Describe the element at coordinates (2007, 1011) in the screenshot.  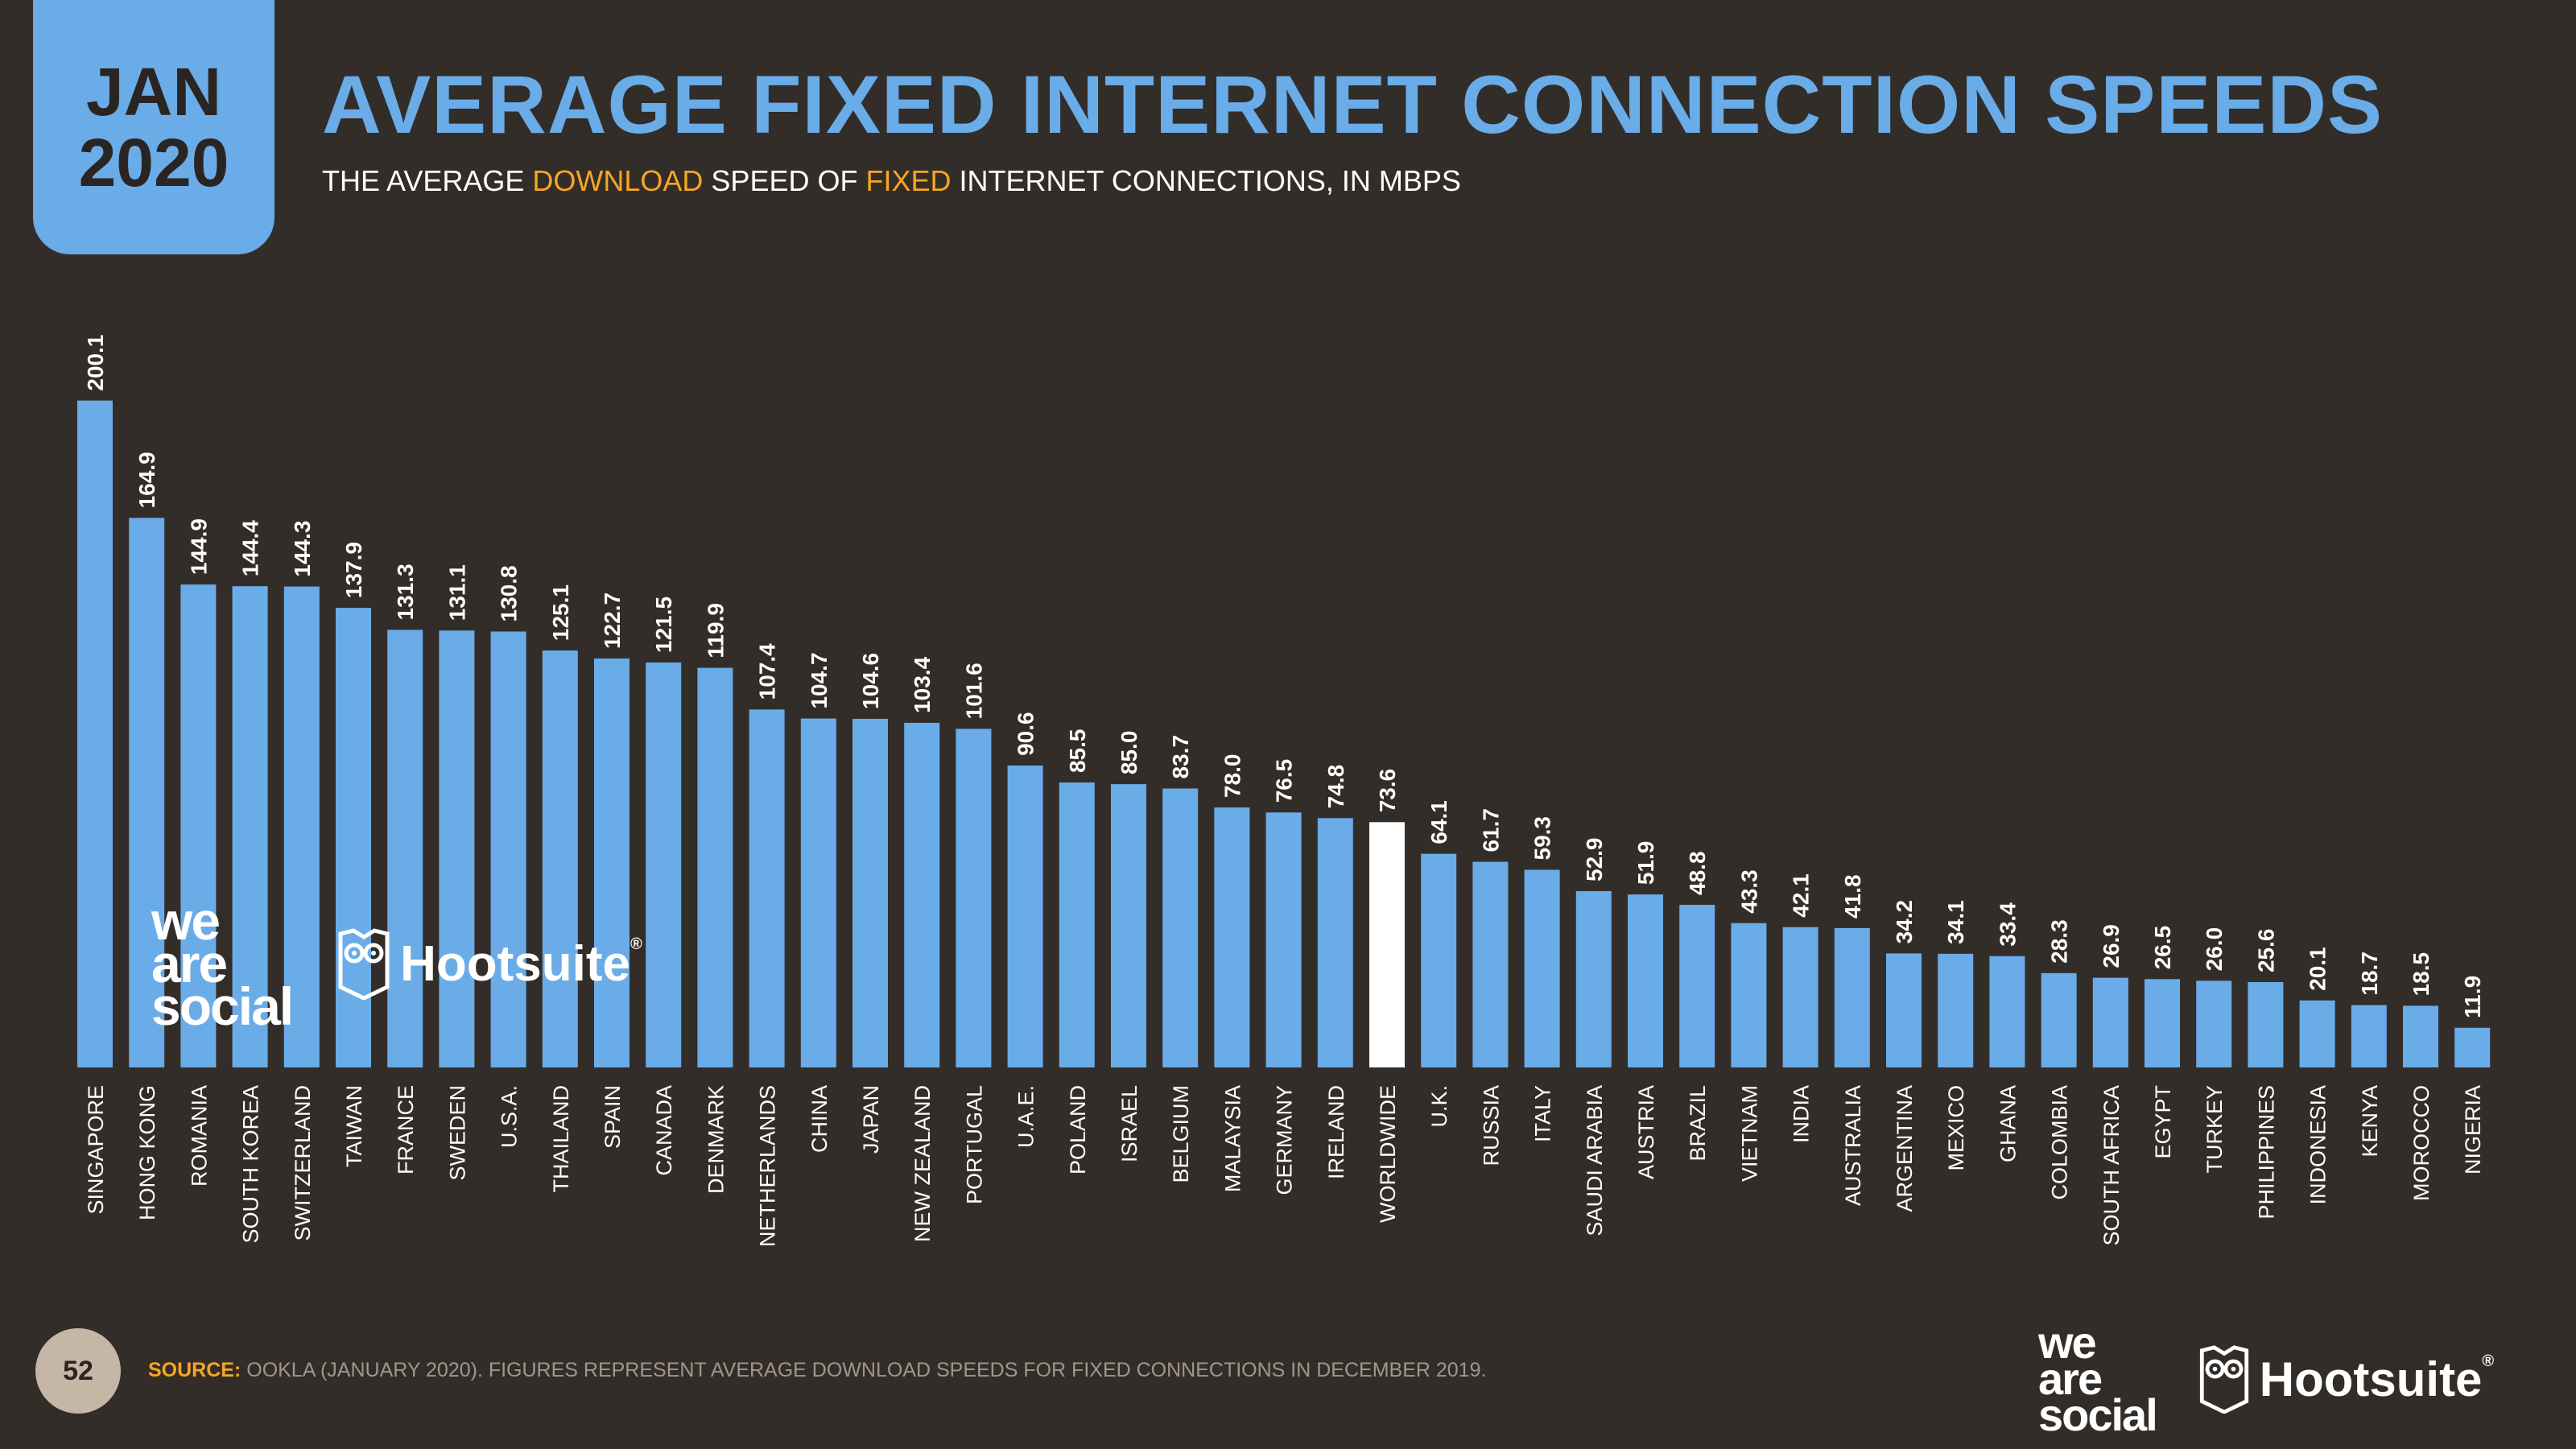
I see `bar-ghana` at that location.